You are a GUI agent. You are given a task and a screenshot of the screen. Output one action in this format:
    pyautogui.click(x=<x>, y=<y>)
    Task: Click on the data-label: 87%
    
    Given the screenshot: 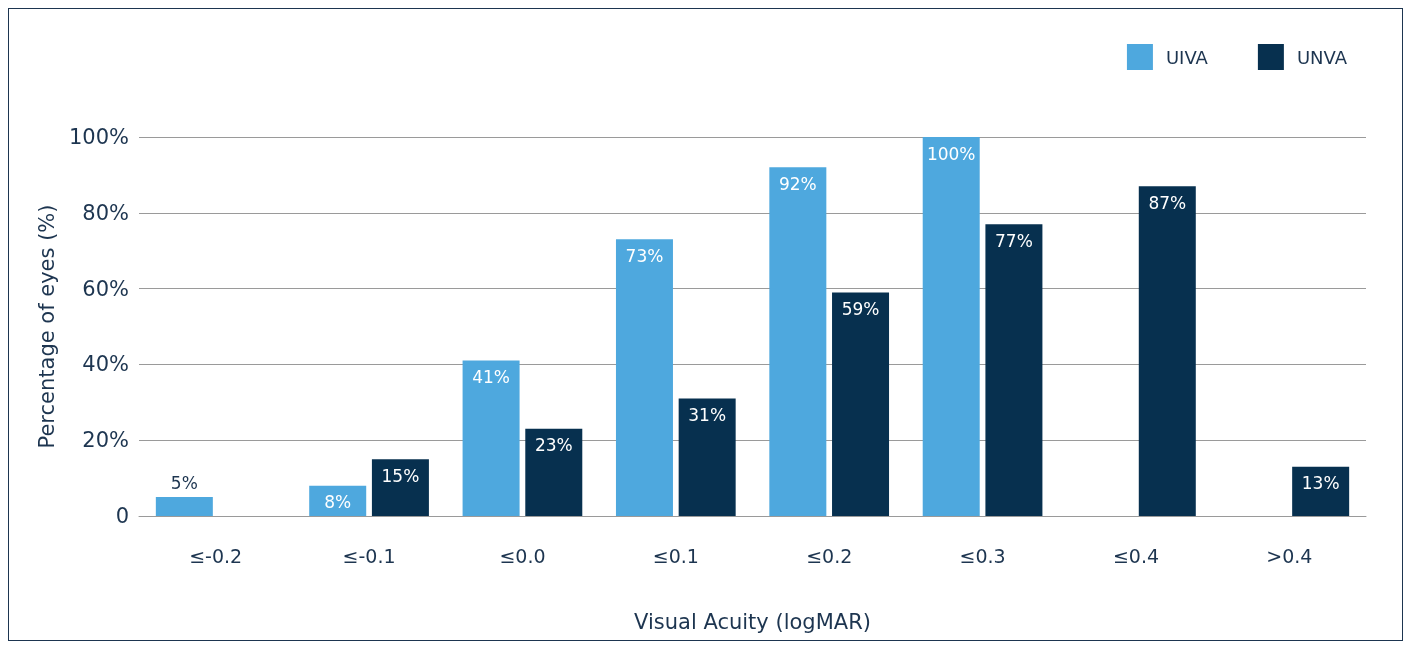 What is the action you would take?
    pyautogui.click(x=1167, y=202)
    